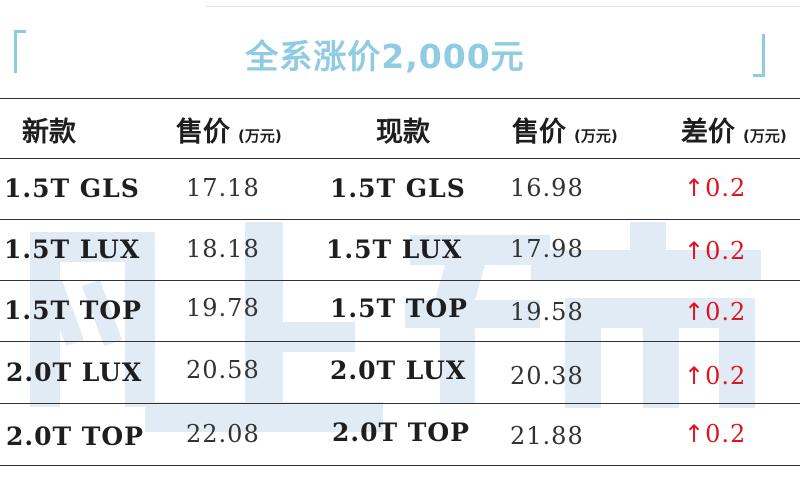 The image size is (800, 482). Describe the element at coordinates (72, 188) in the screenshot. I see `new-model-cell: 1.5T GLS` at that location.